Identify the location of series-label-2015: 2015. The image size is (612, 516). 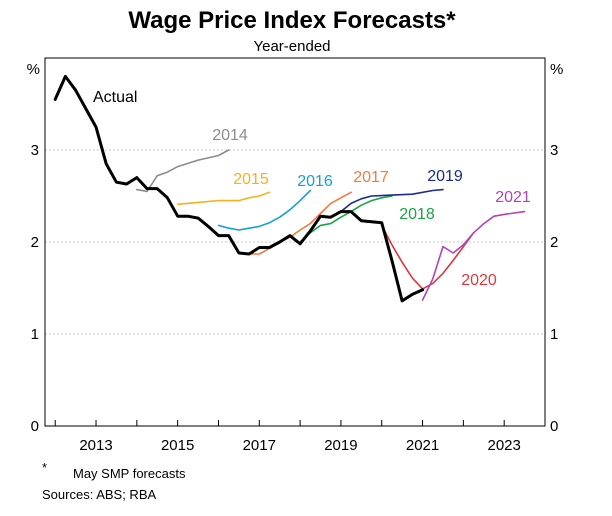
(251, 179).